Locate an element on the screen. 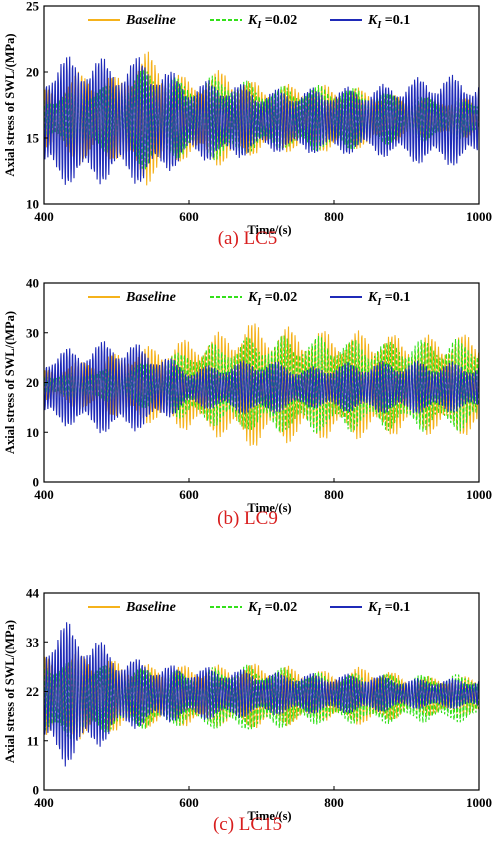  legend-label-1-p3: Baseline is located at coordinates (150, 607).